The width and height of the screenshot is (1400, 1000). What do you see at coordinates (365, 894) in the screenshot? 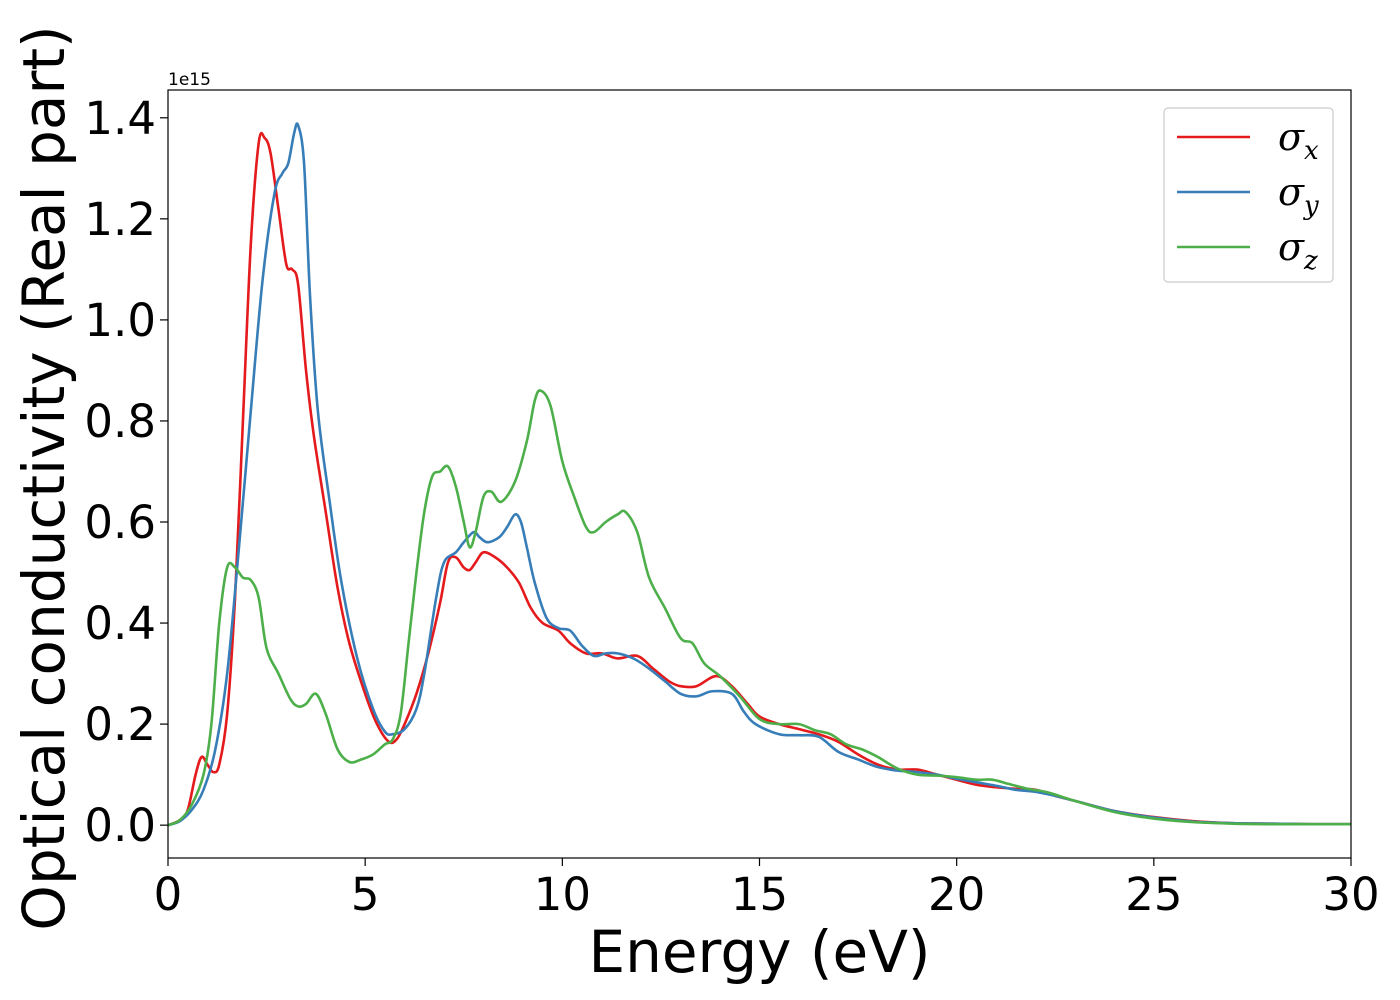
I see `x-tick-label: 5` at bounding box center [365, 894].